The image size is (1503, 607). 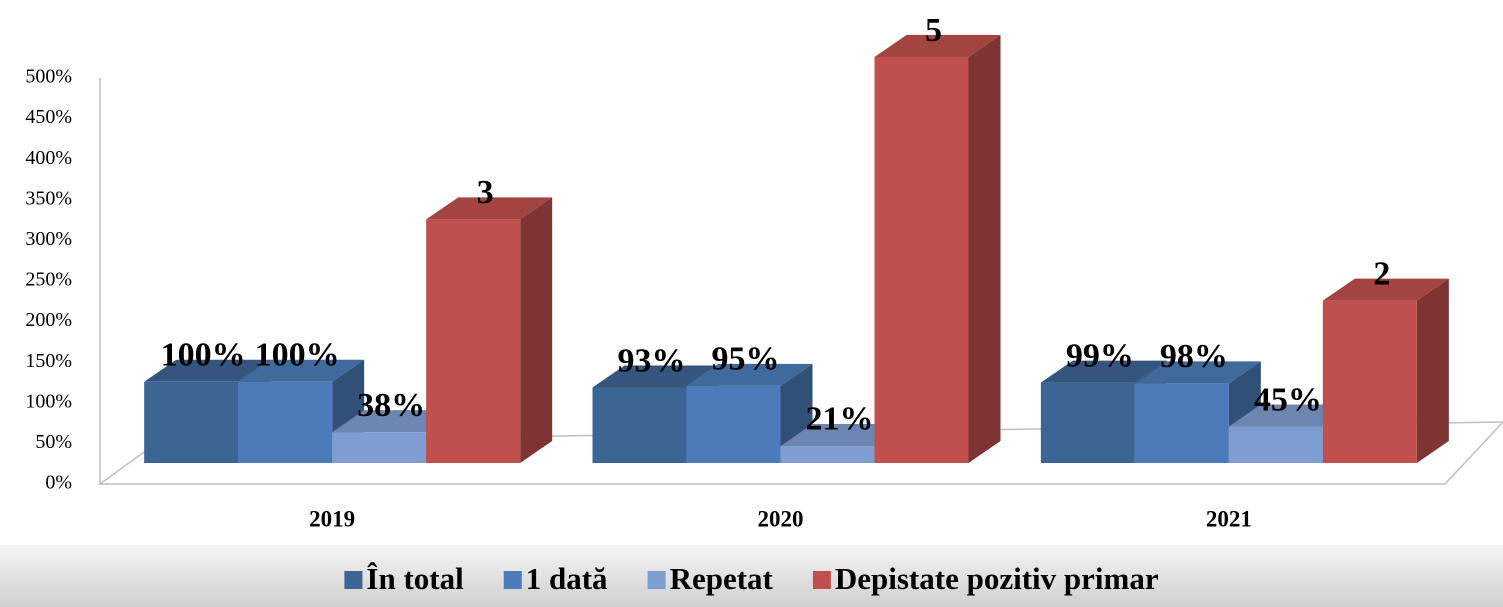 What do you see at coordinates (485, 192) in the screenshot?
I see `value-label: 3` at bounding box center [485, 192].